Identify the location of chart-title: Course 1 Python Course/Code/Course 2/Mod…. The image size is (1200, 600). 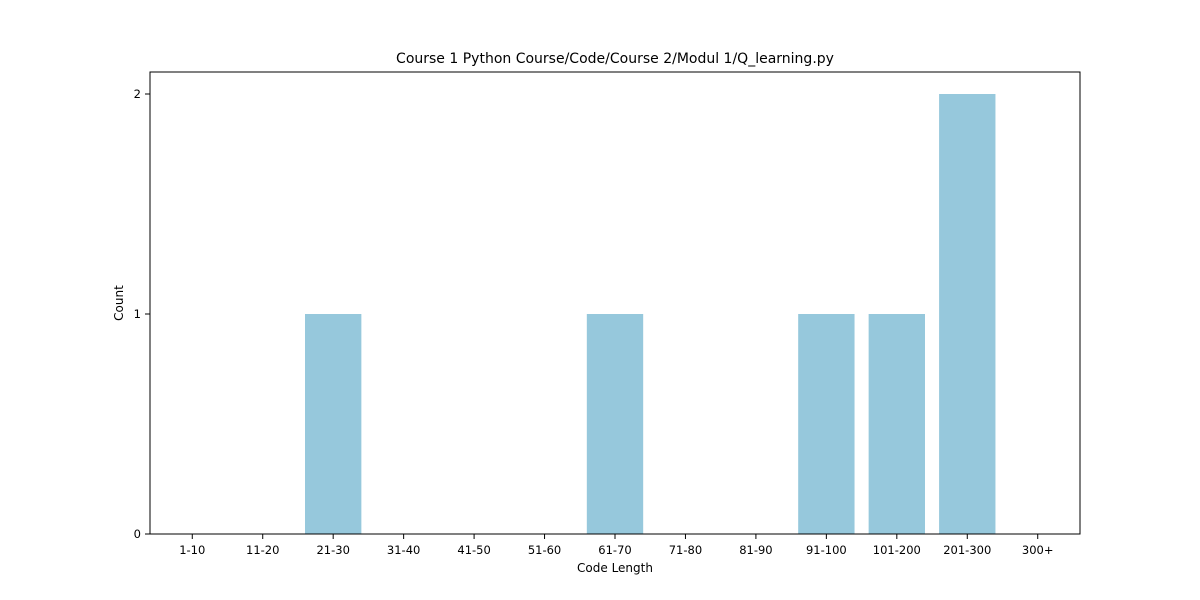
(615, 59).